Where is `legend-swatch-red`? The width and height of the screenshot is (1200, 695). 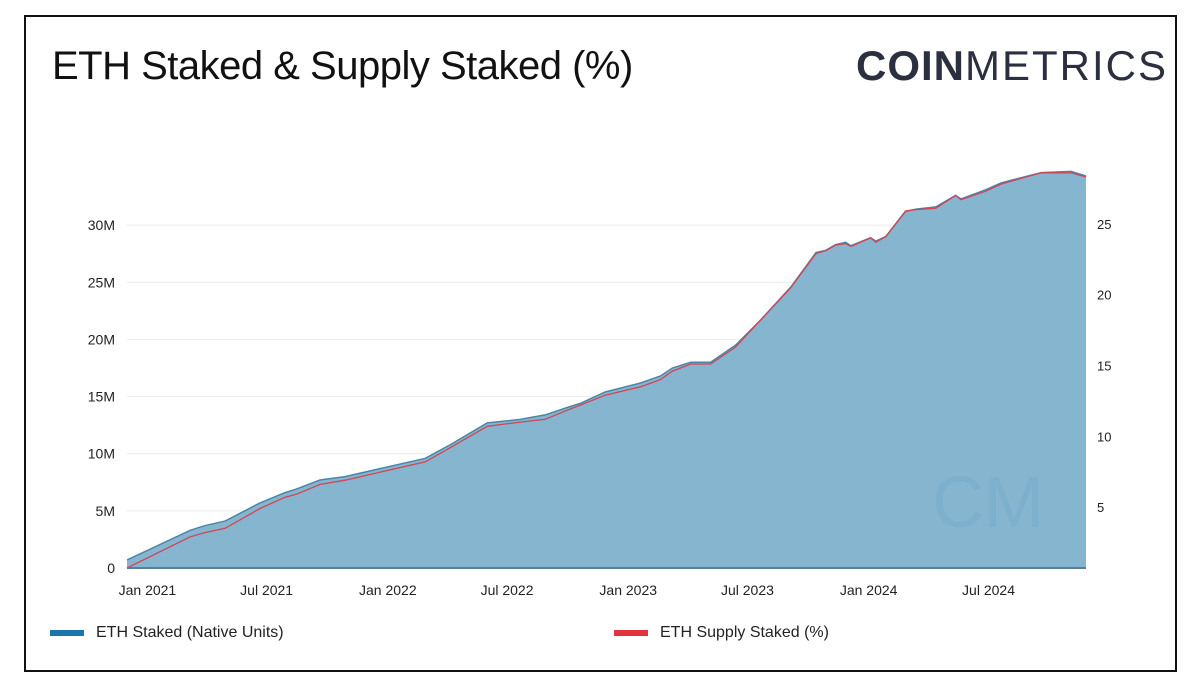
legend-swatch-red is located at coordinates (631, 633).